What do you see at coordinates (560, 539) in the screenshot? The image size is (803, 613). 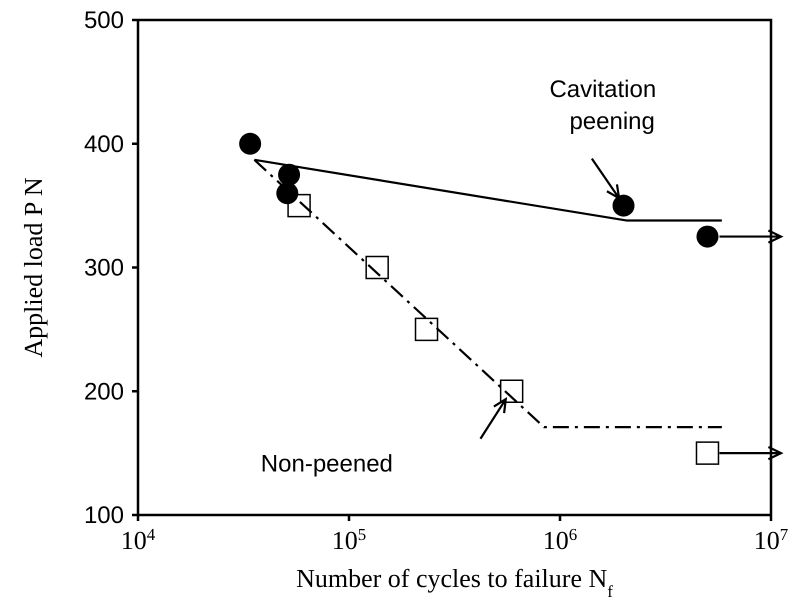 I see `x-tick-label: 10$^{6}$` at bounding box center [560, 539].